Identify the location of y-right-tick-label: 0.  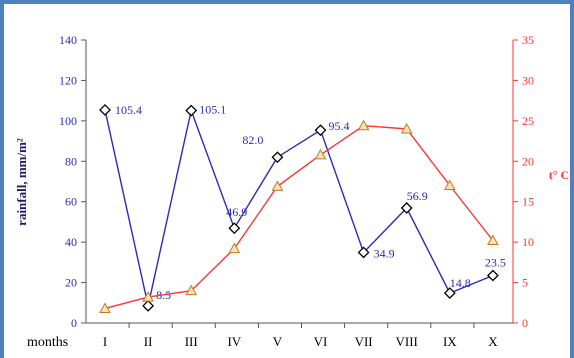
(525, 323).